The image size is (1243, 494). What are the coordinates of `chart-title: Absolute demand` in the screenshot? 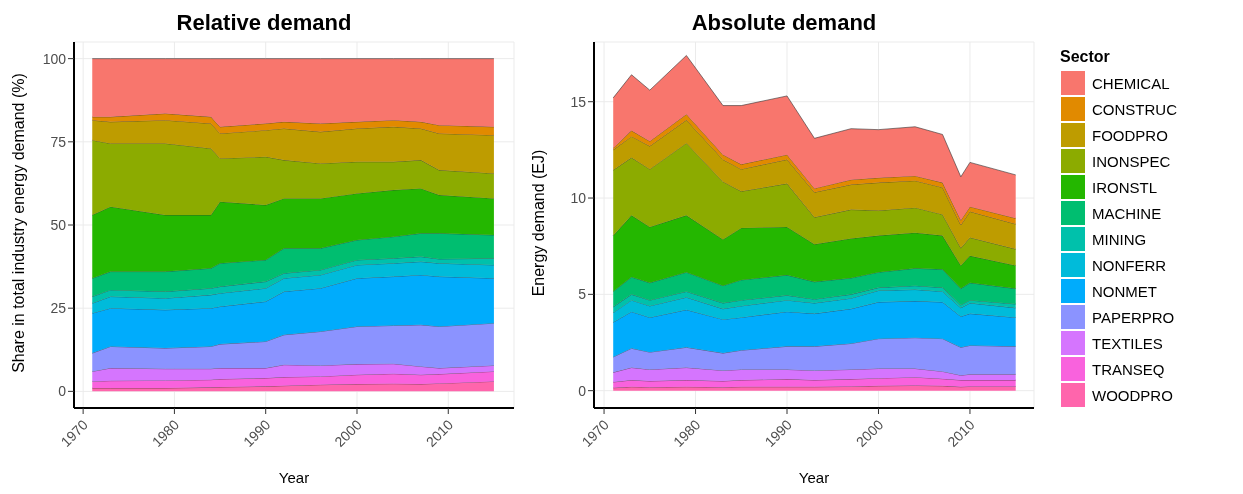 It's located at (784, 23).